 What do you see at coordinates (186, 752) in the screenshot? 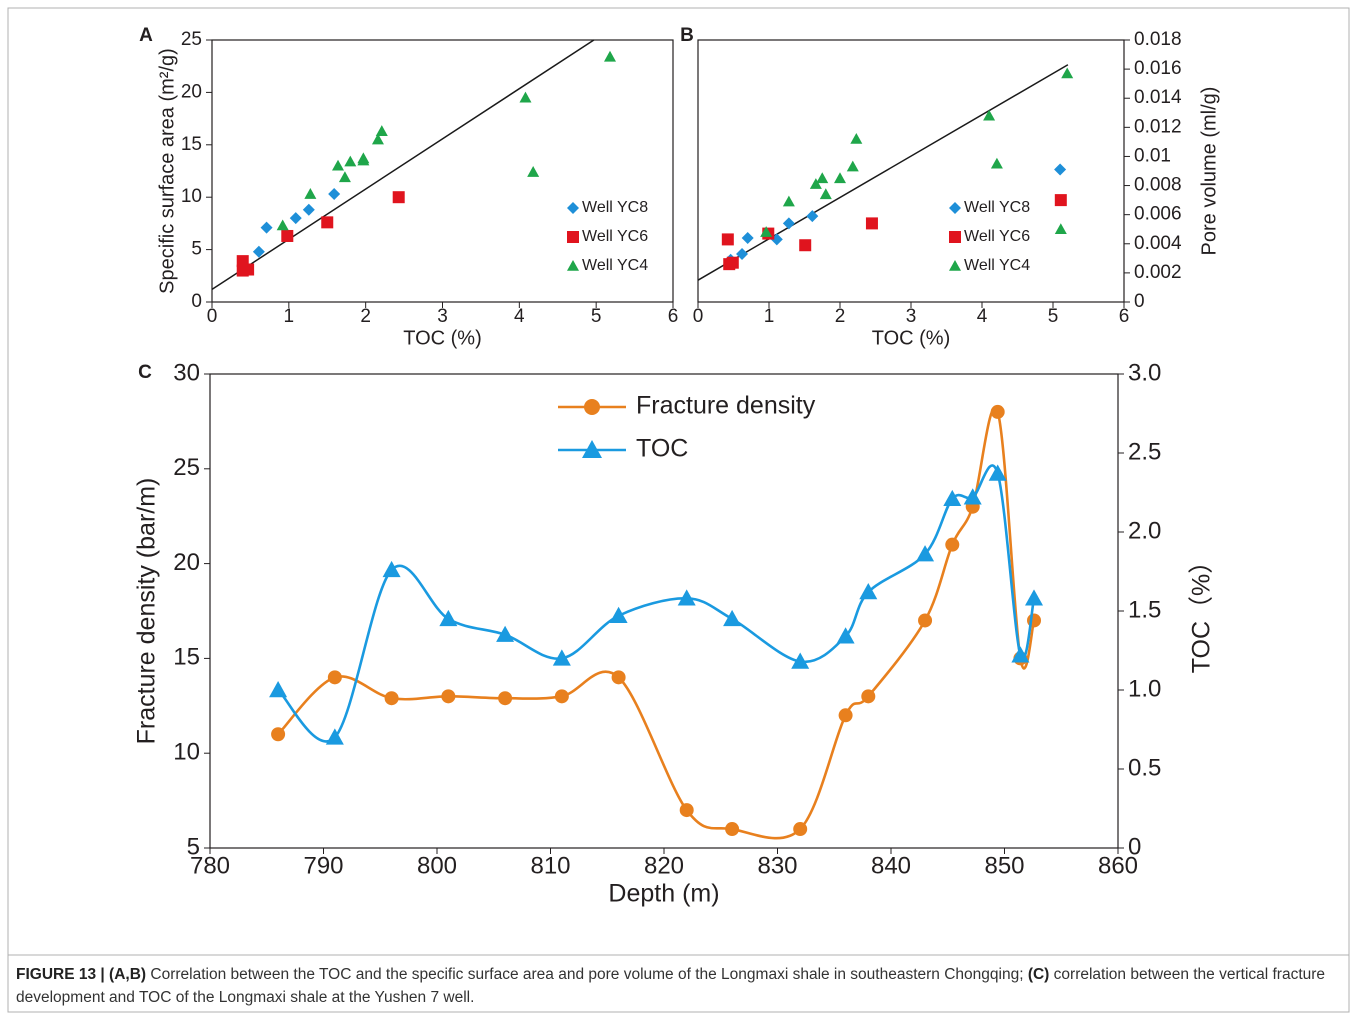
I see `y-tick-label: 10` at bounding box center [186, 752].